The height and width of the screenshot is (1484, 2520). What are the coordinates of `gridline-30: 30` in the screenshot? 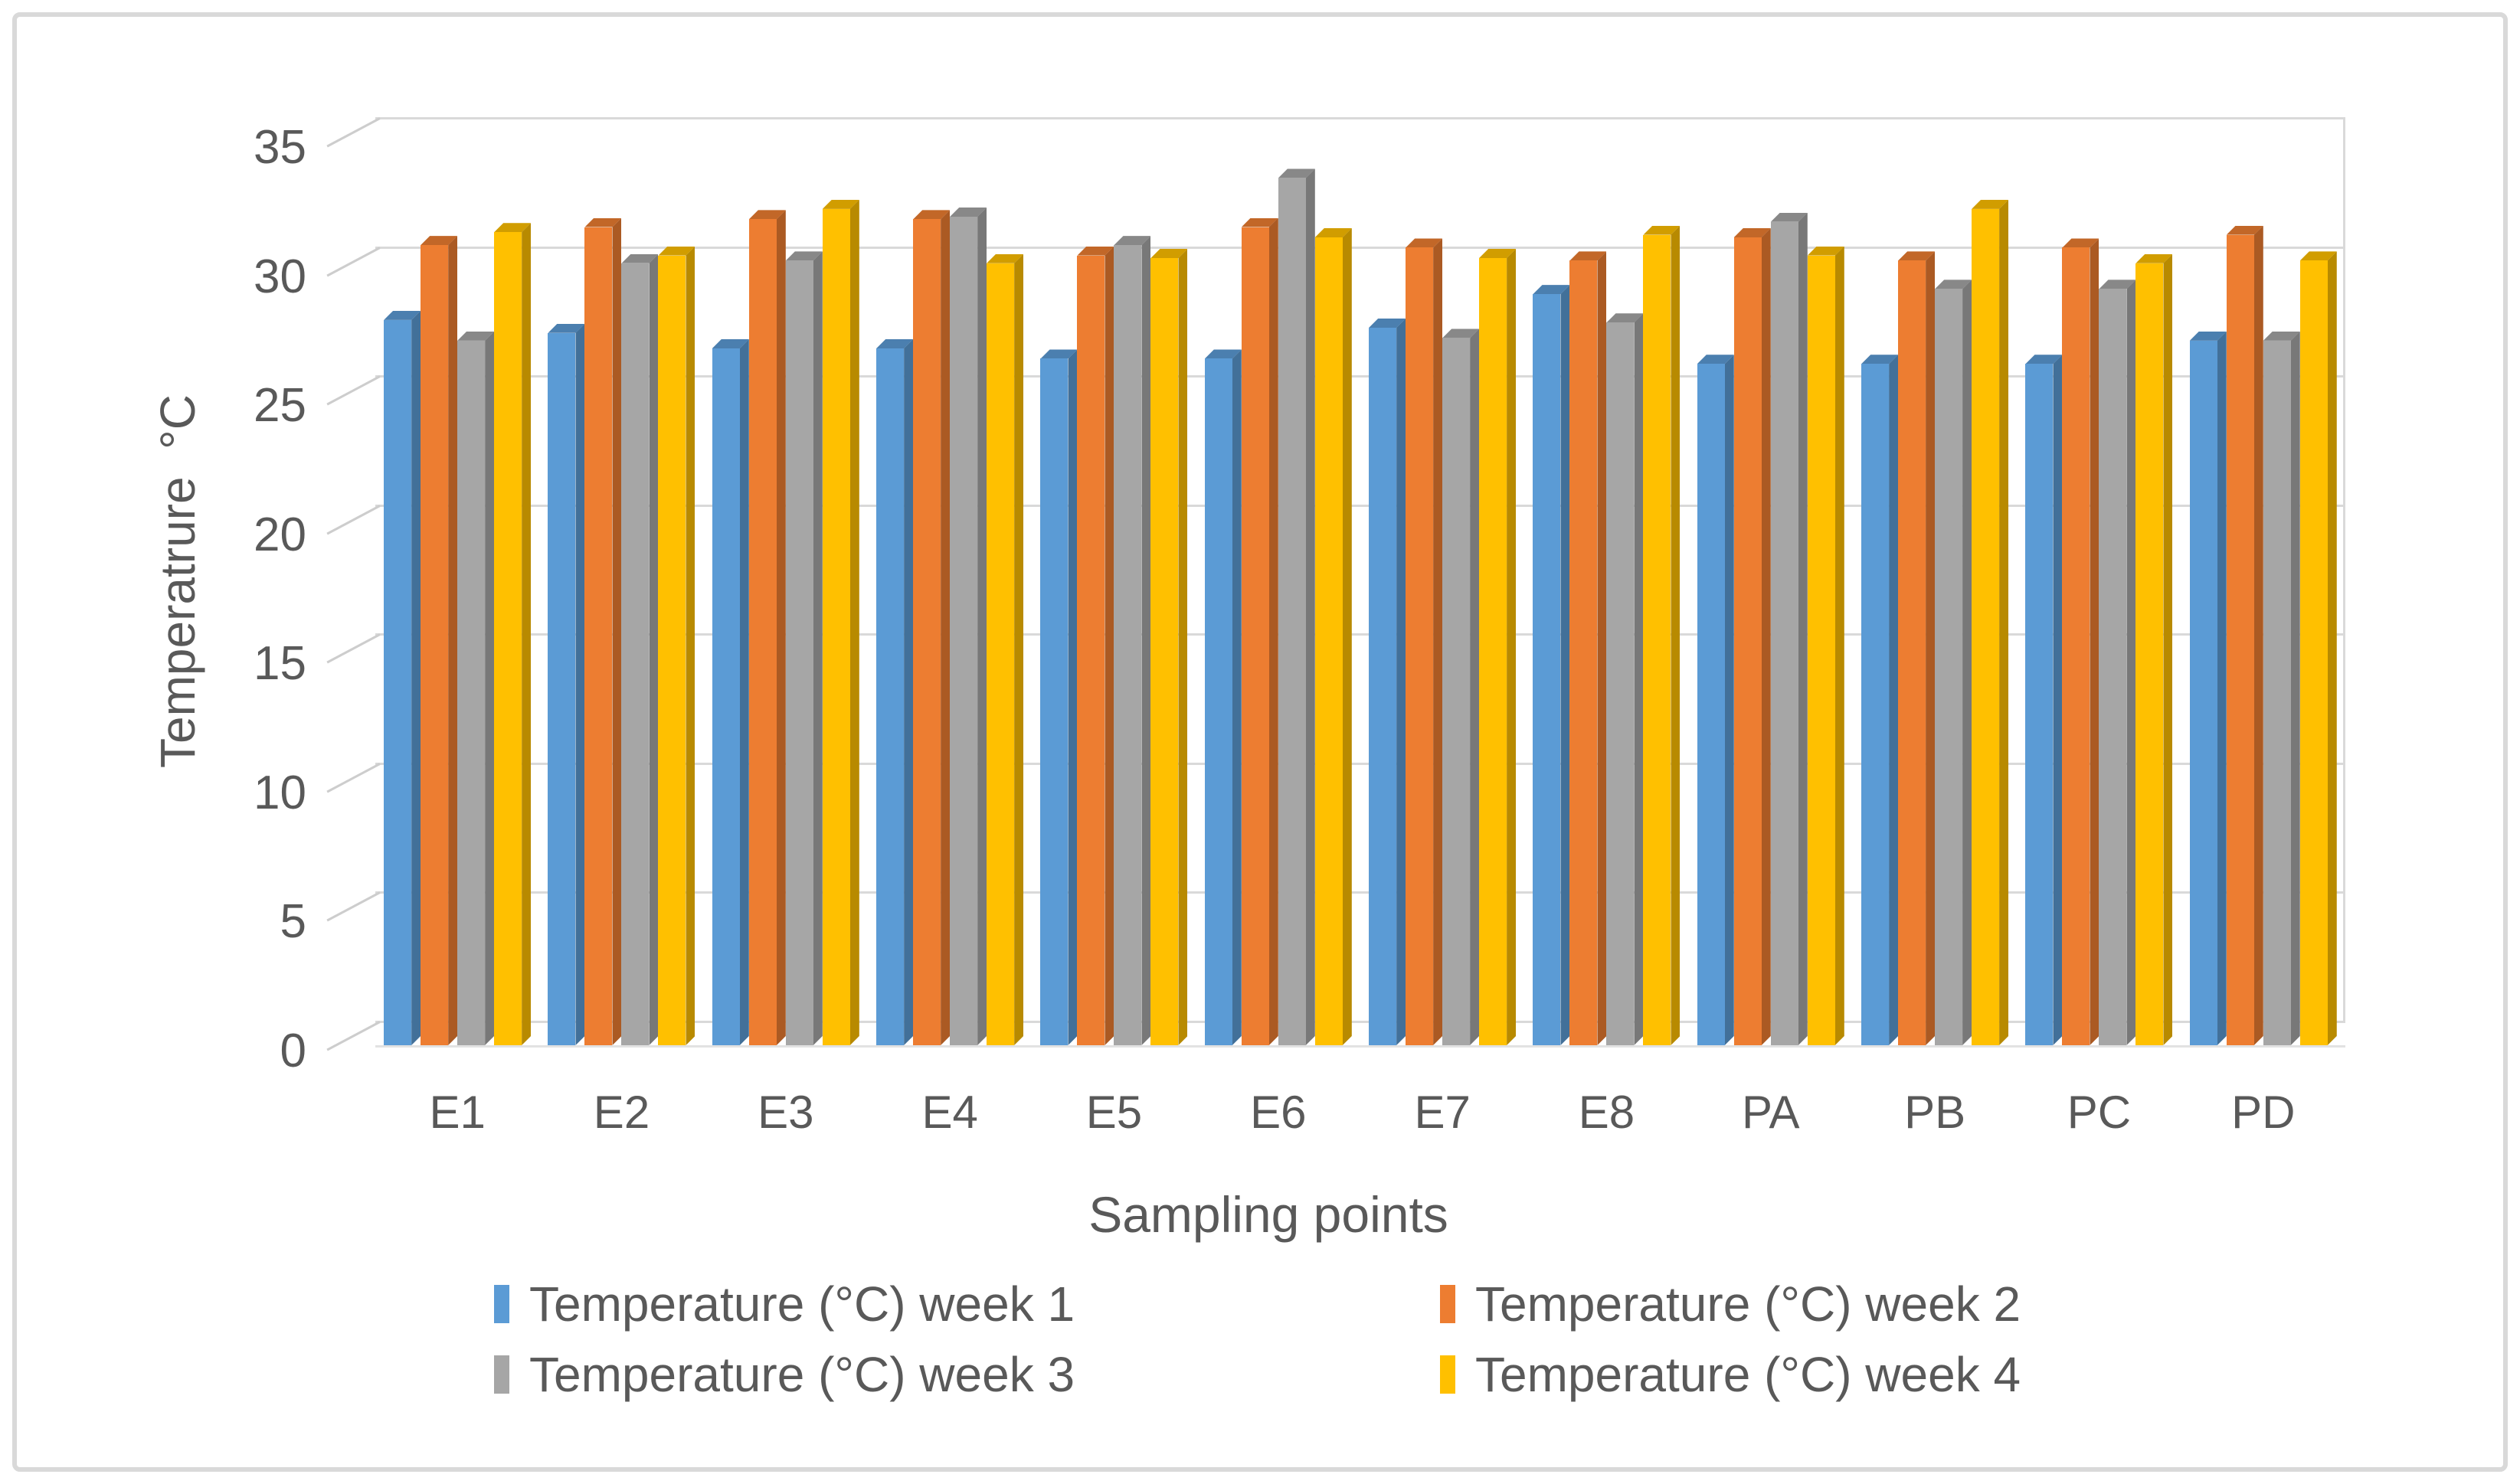 It's located at (1299, 273).